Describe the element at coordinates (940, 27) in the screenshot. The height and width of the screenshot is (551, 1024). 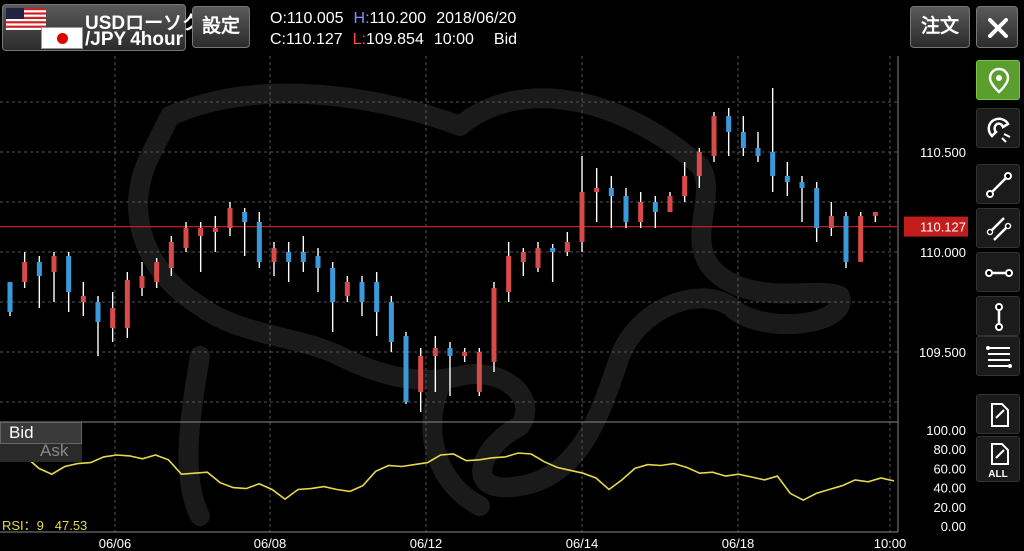
I see `order-button: 注文` at that location.